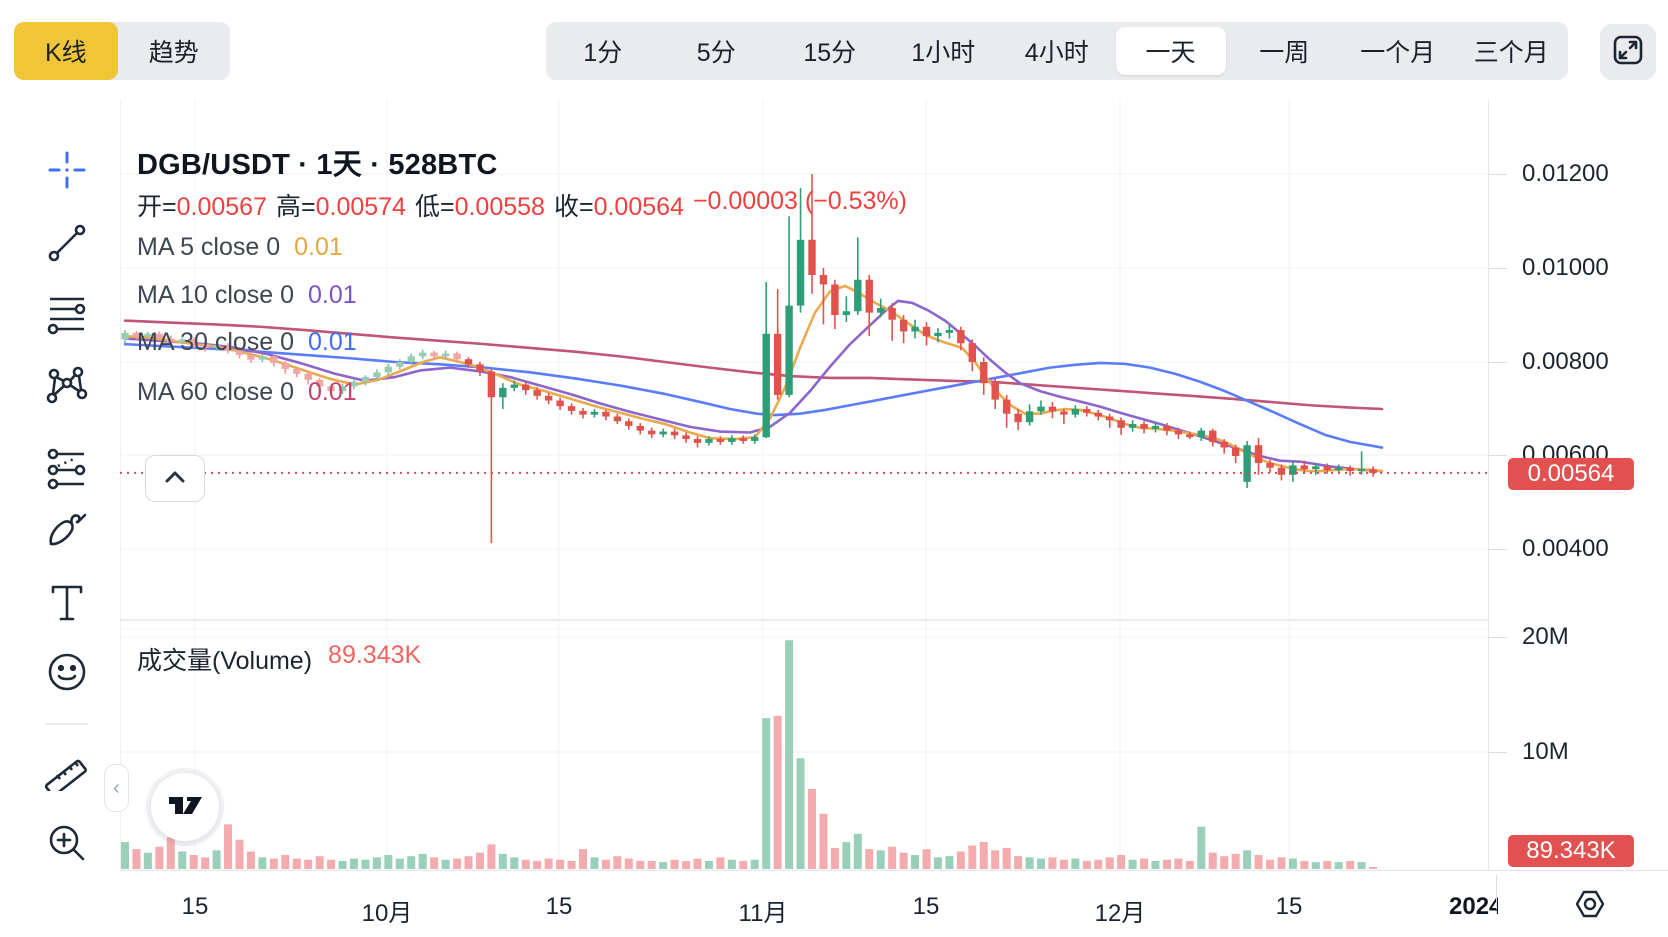 This screenshot has height=937, width=1668. What do you see at coordinates (603, 53) in the screenshot?
I see `timeframe-1分: 1分` at bounding box center [603, 53].